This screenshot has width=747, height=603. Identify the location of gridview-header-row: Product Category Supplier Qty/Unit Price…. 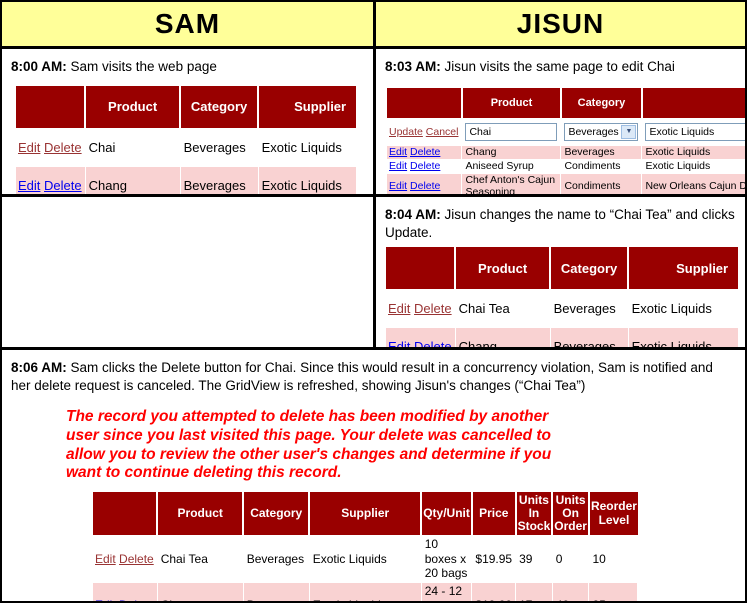
(365, 513).